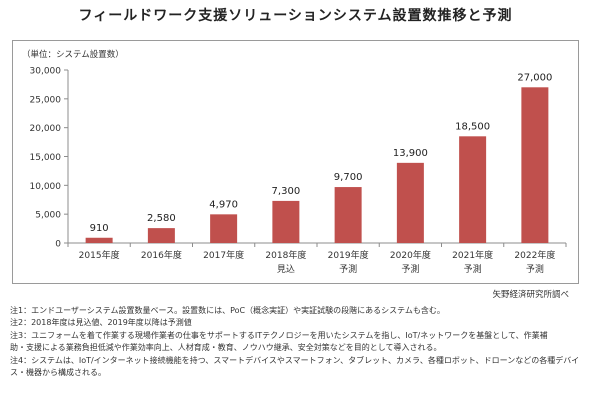 The height and width of the screenshot is (400, 591). What do you see at coordinates (286, 191) in the screenshot?
I see `data-label: 7,300` at bounding box center [286, 191].